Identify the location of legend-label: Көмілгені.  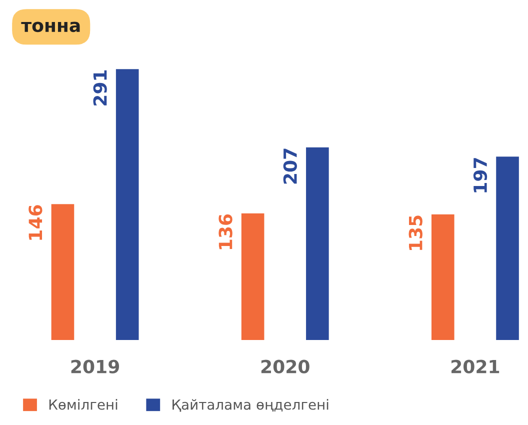
(83, 404).